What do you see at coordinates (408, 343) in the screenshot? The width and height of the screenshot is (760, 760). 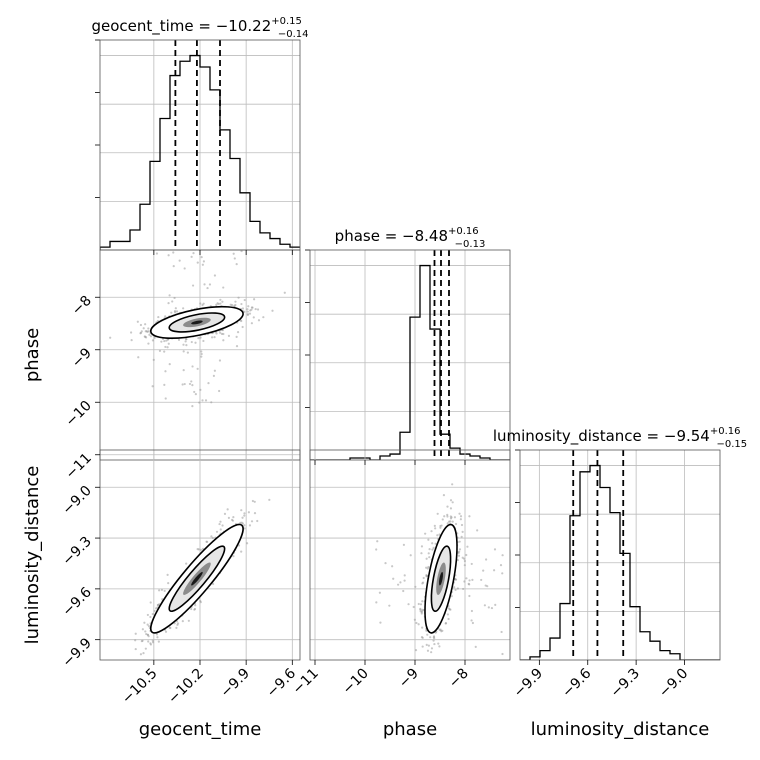 I see `hist-panel-1: phase = −8.48+0.16 −0.13` at bounding box center [408, 343].